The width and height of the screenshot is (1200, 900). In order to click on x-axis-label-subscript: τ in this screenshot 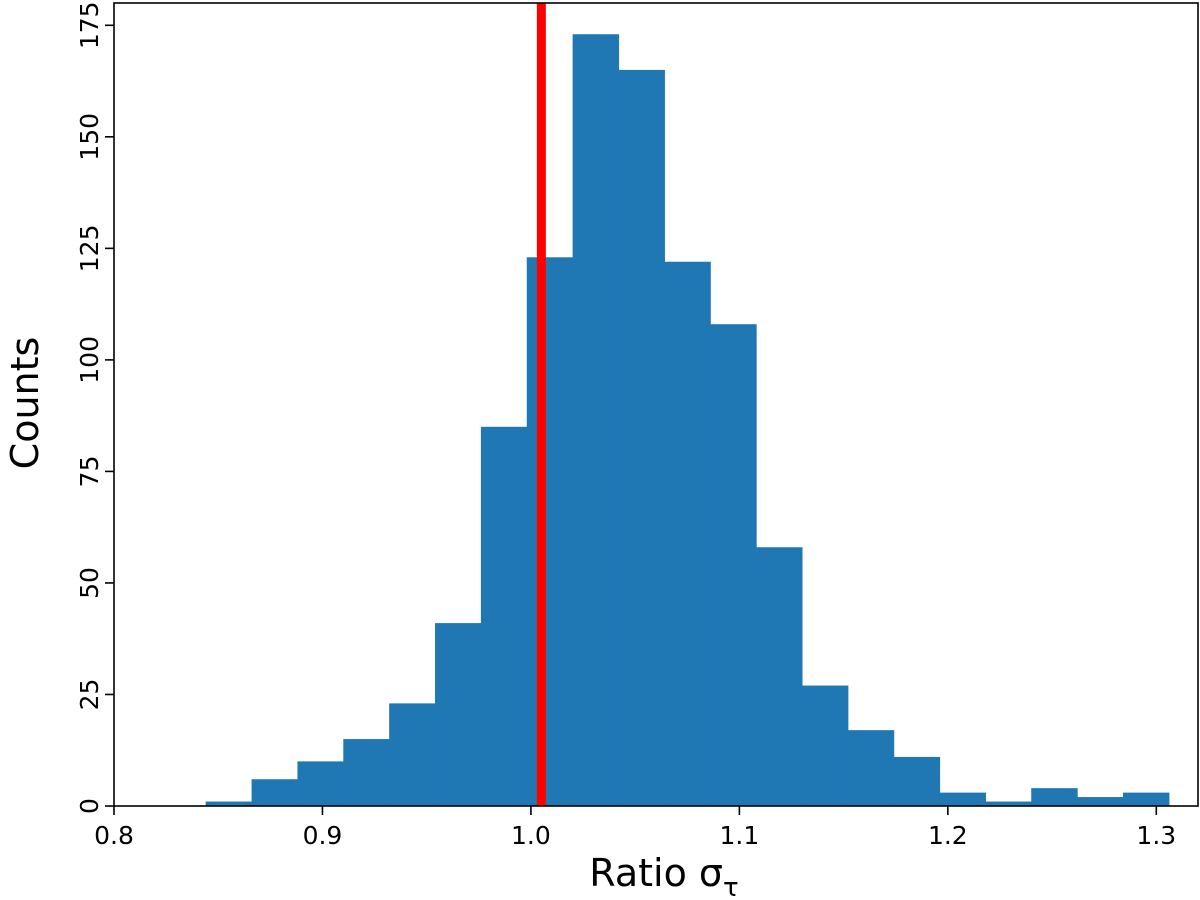, I will do `click(731, 886)`.